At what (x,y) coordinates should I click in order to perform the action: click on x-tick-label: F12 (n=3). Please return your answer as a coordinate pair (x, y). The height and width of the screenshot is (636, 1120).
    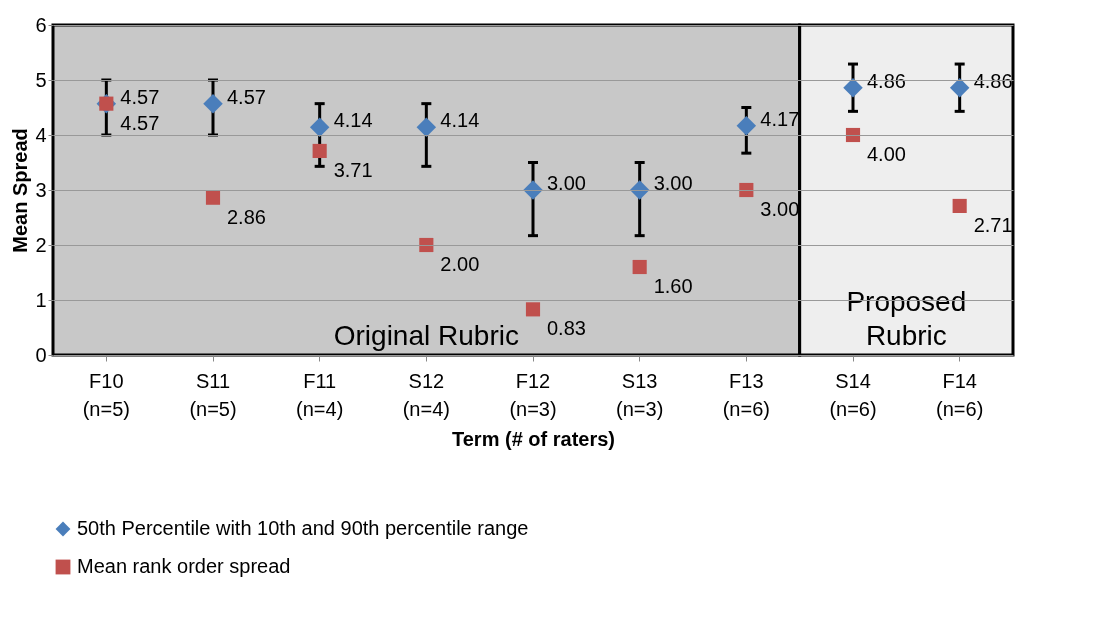
    Looking at the image, I should click on (533, 394).